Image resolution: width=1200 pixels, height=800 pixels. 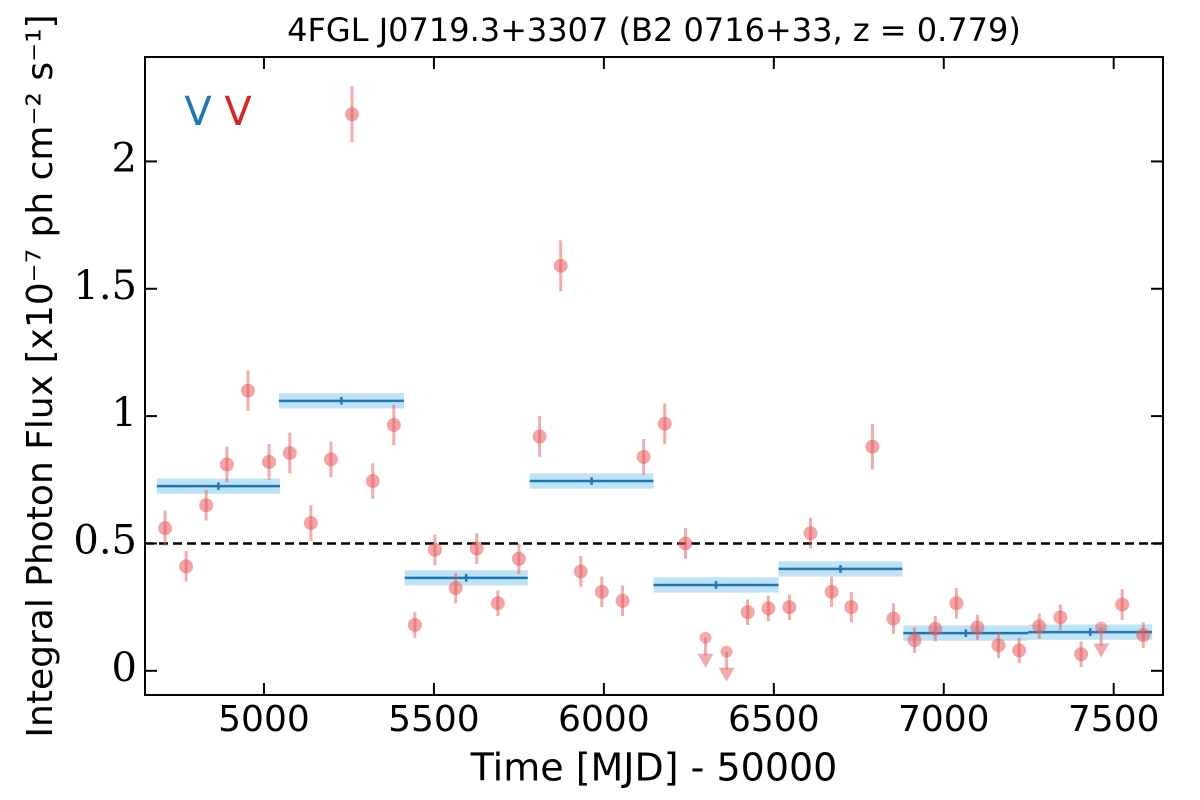 I want to click on x-tick-label: 7000, so click(x=944, y=719).